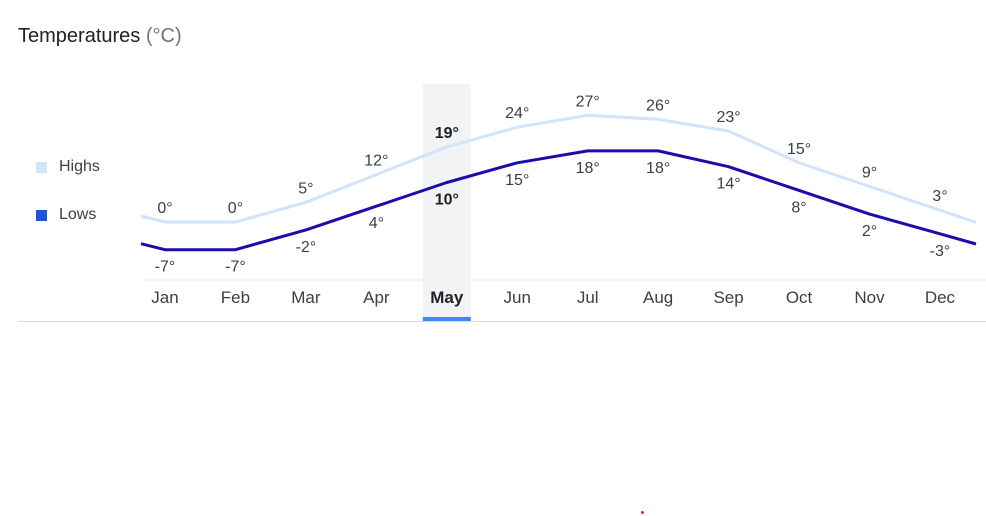  Describe the element at coordinates (164, 297) in the screenshot. I see `month-label-jan: Jan` at that location.